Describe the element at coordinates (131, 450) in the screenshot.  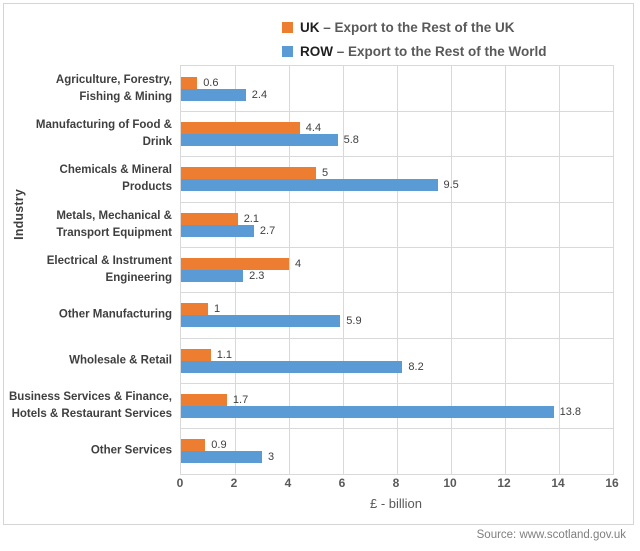
I see `category-label: Other Services` at that location.